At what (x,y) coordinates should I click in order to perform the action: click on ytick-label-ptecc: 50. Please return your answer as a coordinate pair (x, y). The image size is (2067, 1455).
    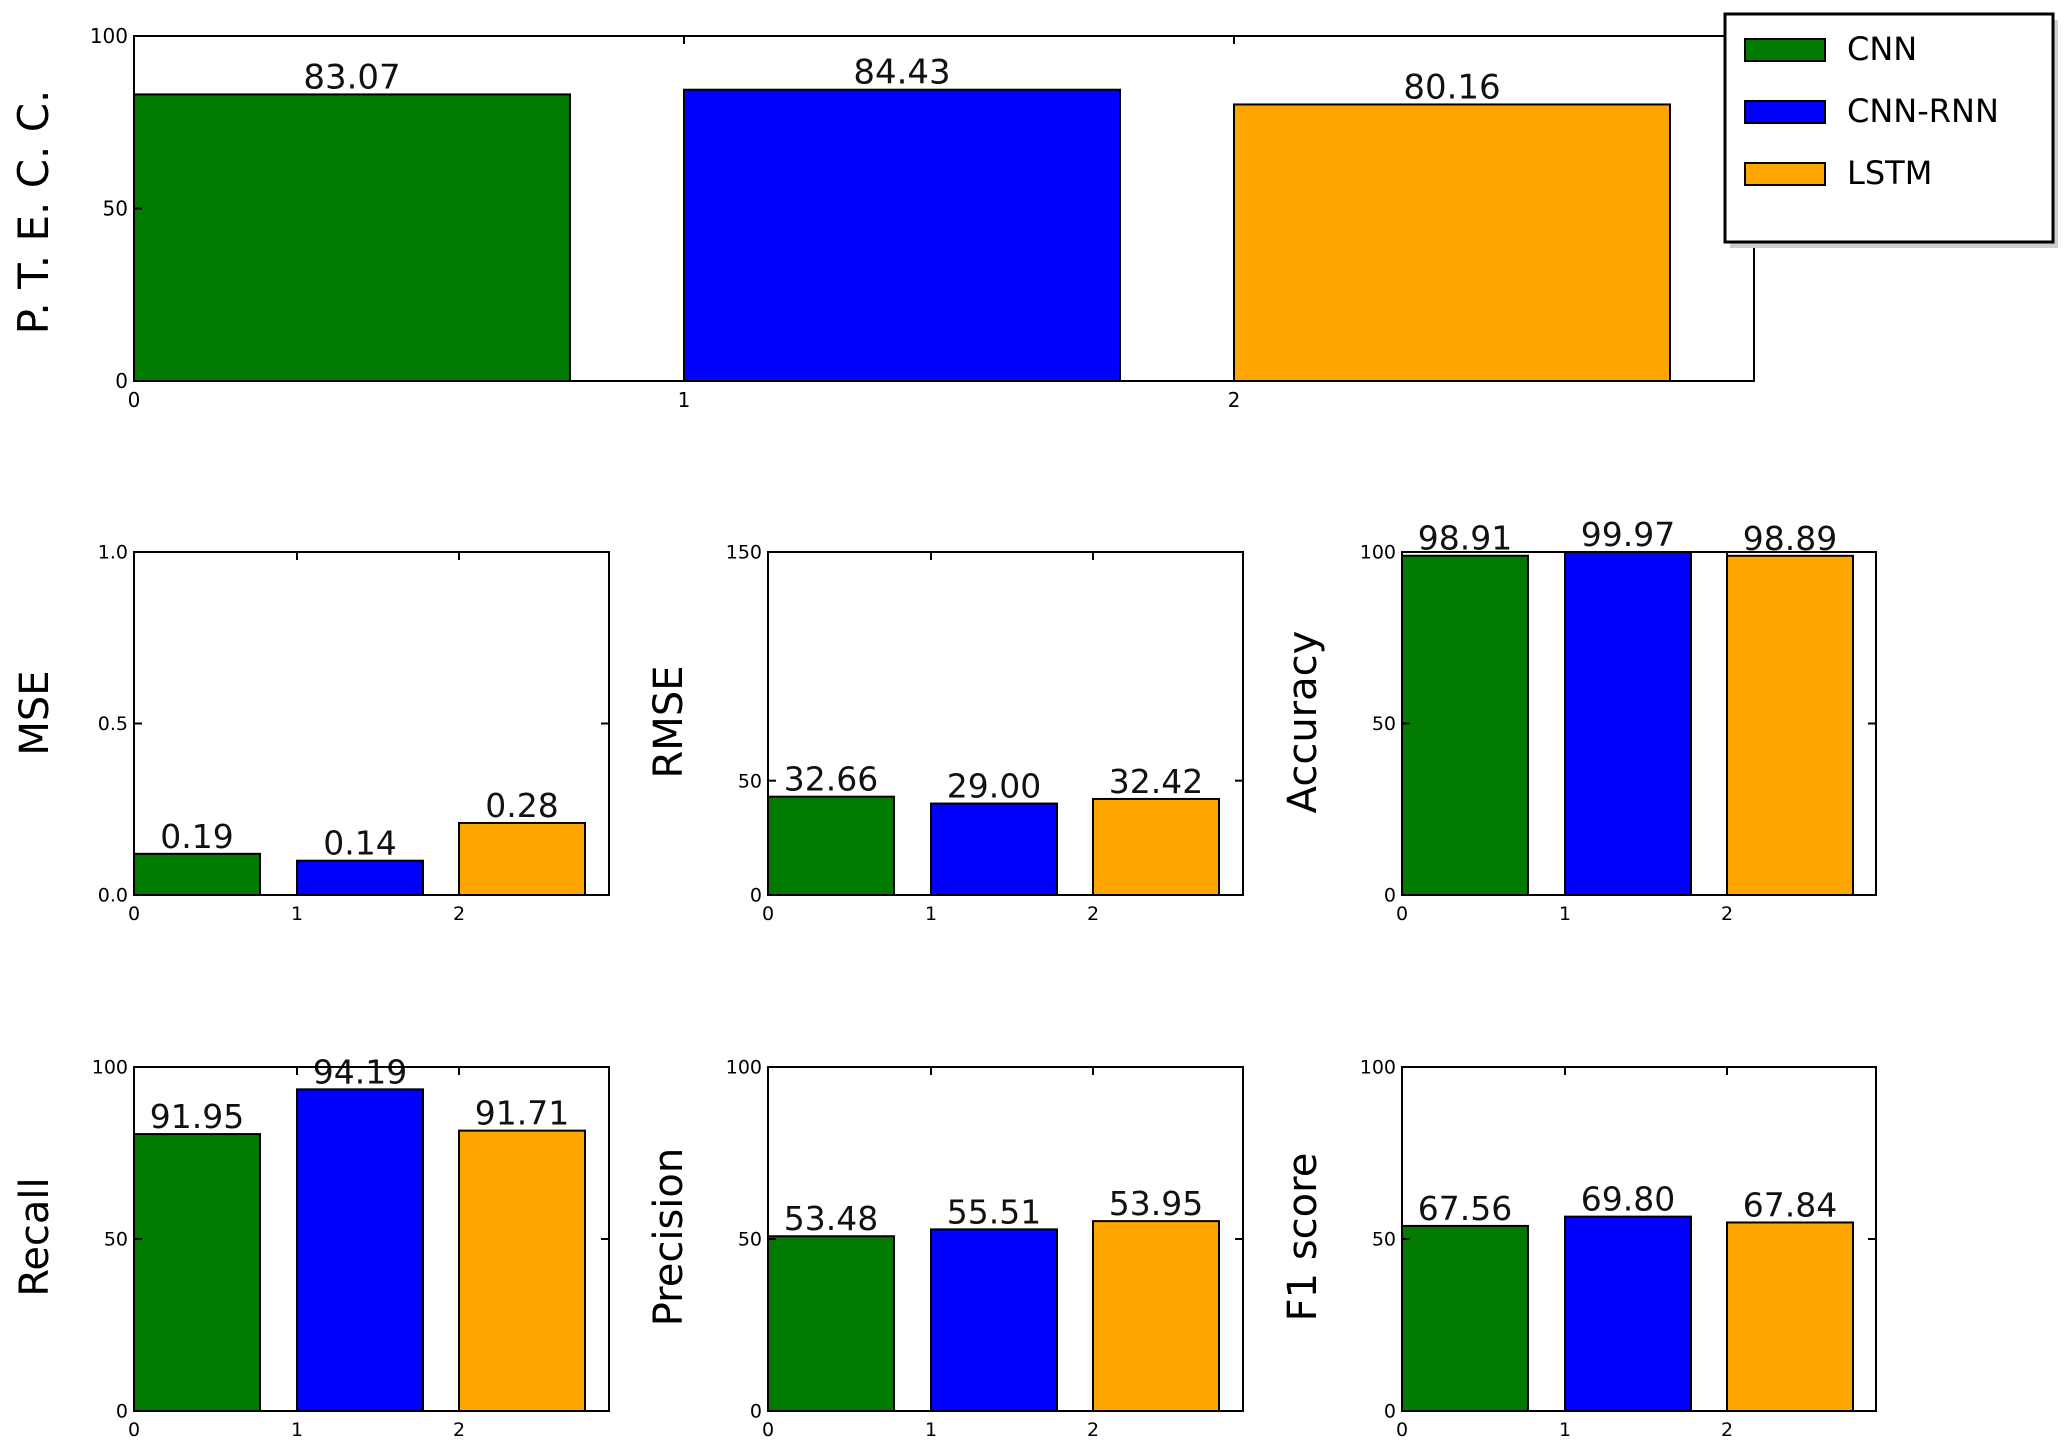
    Looking at the image, I should click on (115, 209).